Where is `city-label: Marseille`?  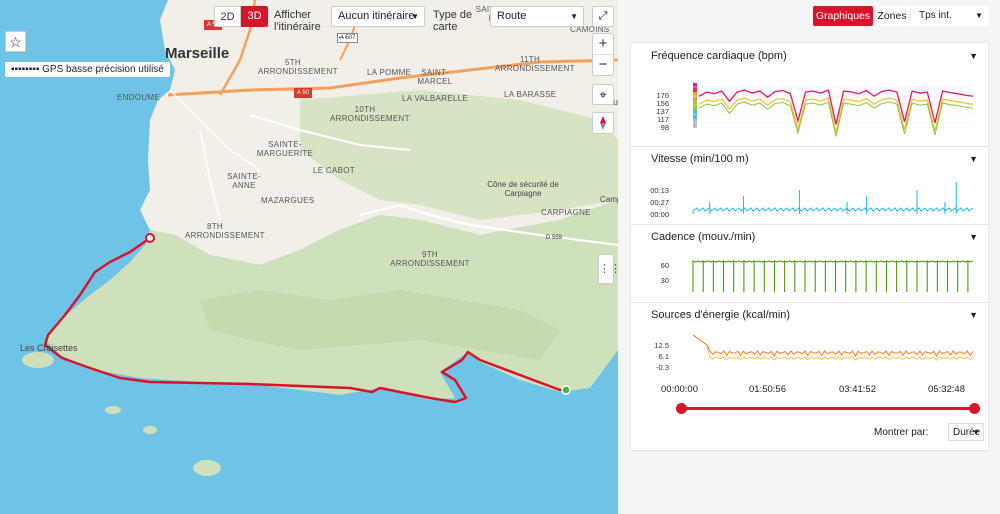
city-label: Marseille is located at coordinates (197, 53).